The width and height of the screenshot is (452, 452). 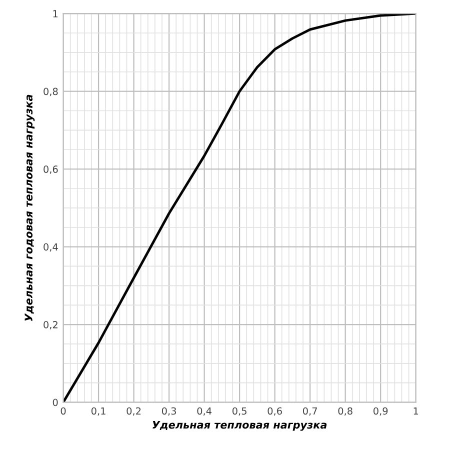 What do you see at coordinates (239, 411) in the screenshot?
I see `x-tick-label: 0,5` at bounding box center [239, 411].